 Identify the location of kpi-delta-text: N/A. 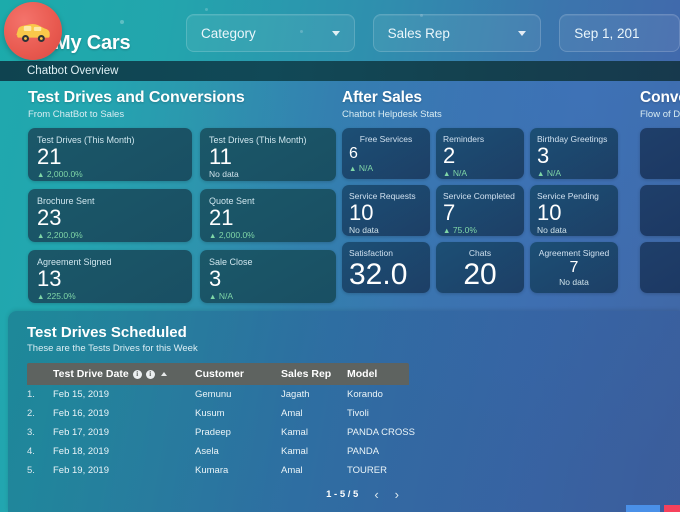
(225, 296).